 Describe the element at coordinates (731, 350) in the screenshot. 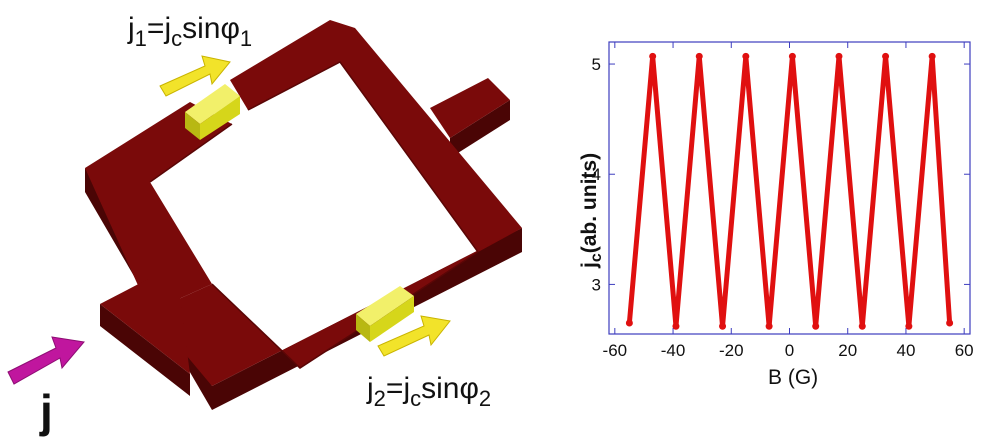

I see `x-tick-label: -20` at that location.